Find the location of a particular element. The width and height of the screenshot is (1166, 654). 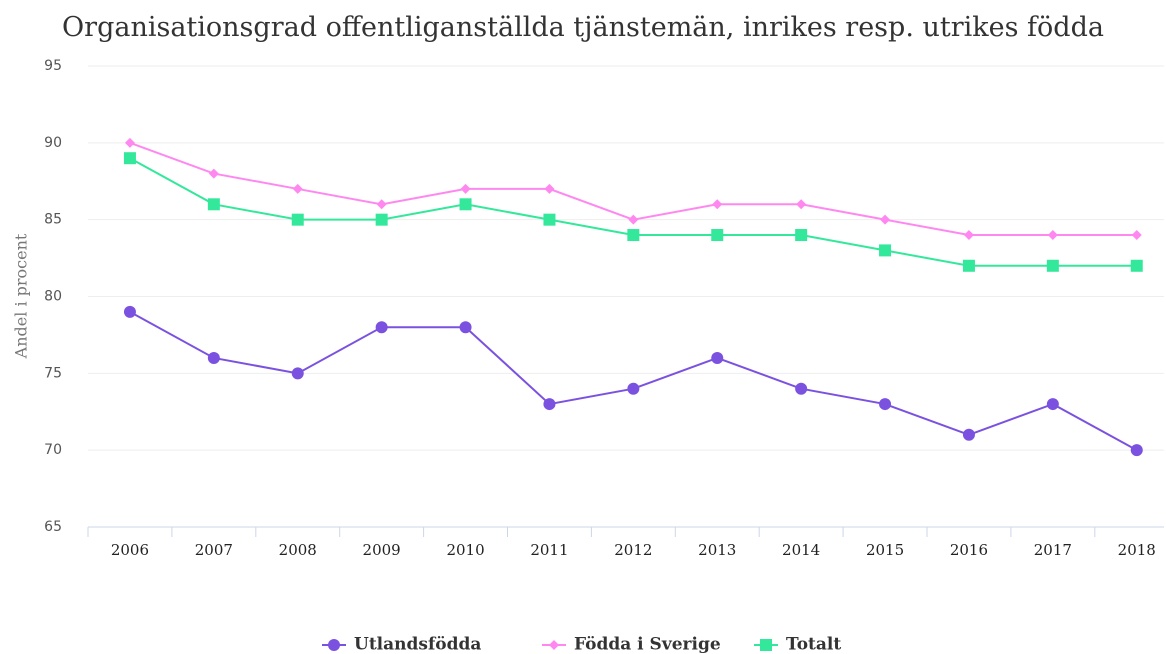

x-tick-label: 2009 is located at coordinates (382, 550).